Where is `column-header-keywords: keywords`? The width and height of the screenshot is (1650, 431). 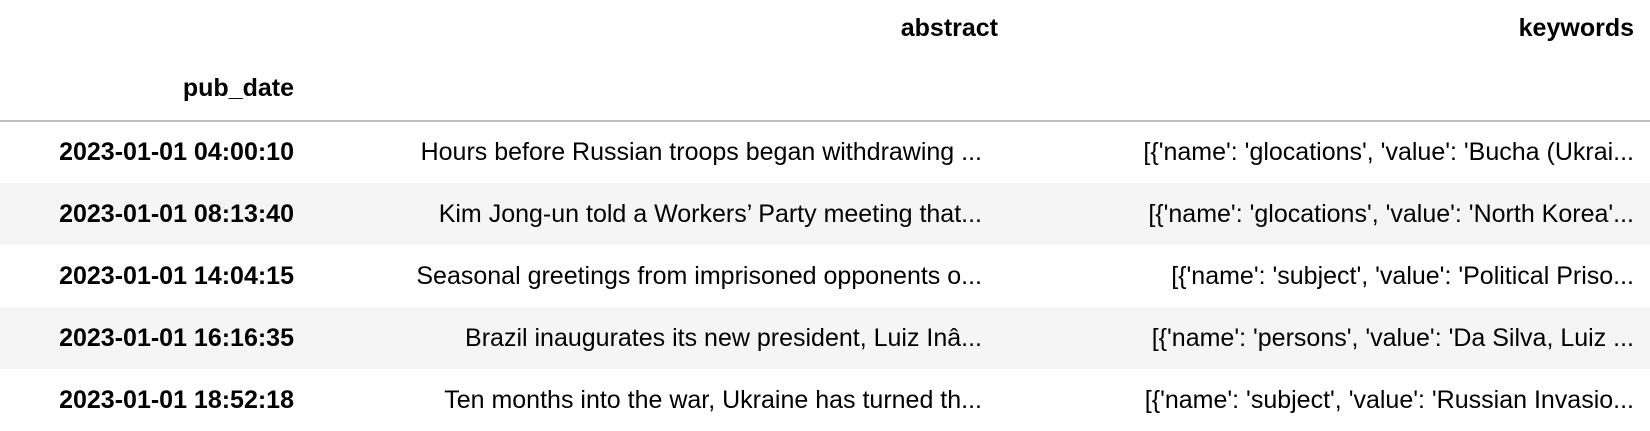 column-header-keywords: keywords is located at coordinates (1576, 27).